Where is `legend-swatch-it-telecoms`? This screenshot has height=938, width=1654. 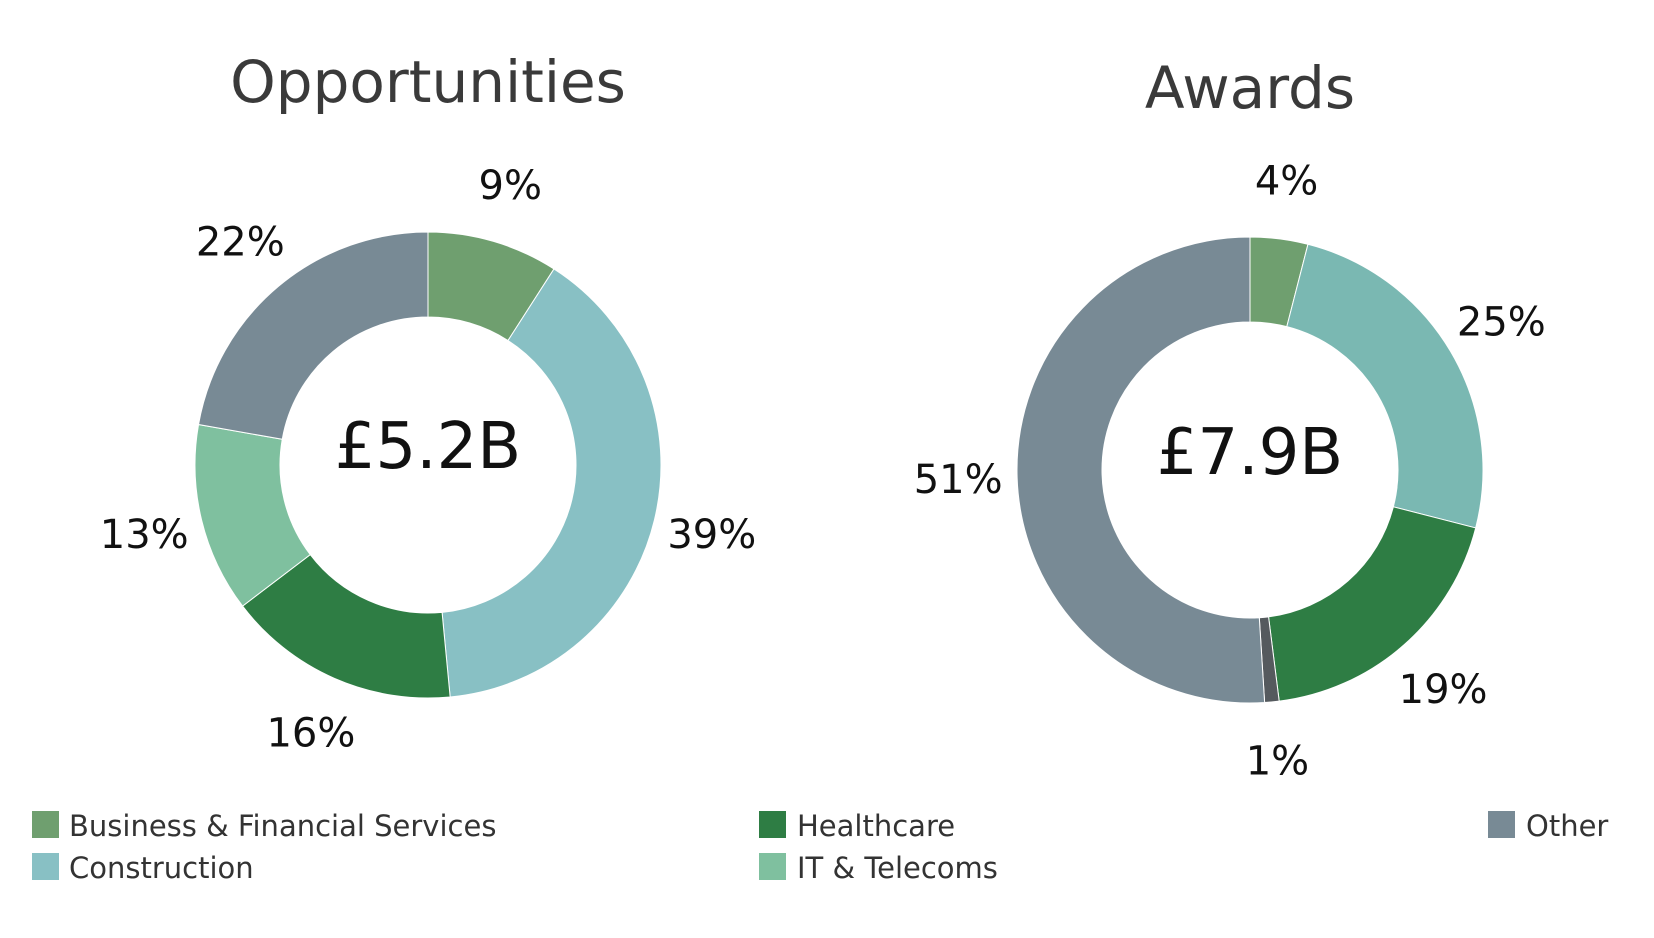
legend-swatch-it-telecoms is located at coordinates (772, 866).